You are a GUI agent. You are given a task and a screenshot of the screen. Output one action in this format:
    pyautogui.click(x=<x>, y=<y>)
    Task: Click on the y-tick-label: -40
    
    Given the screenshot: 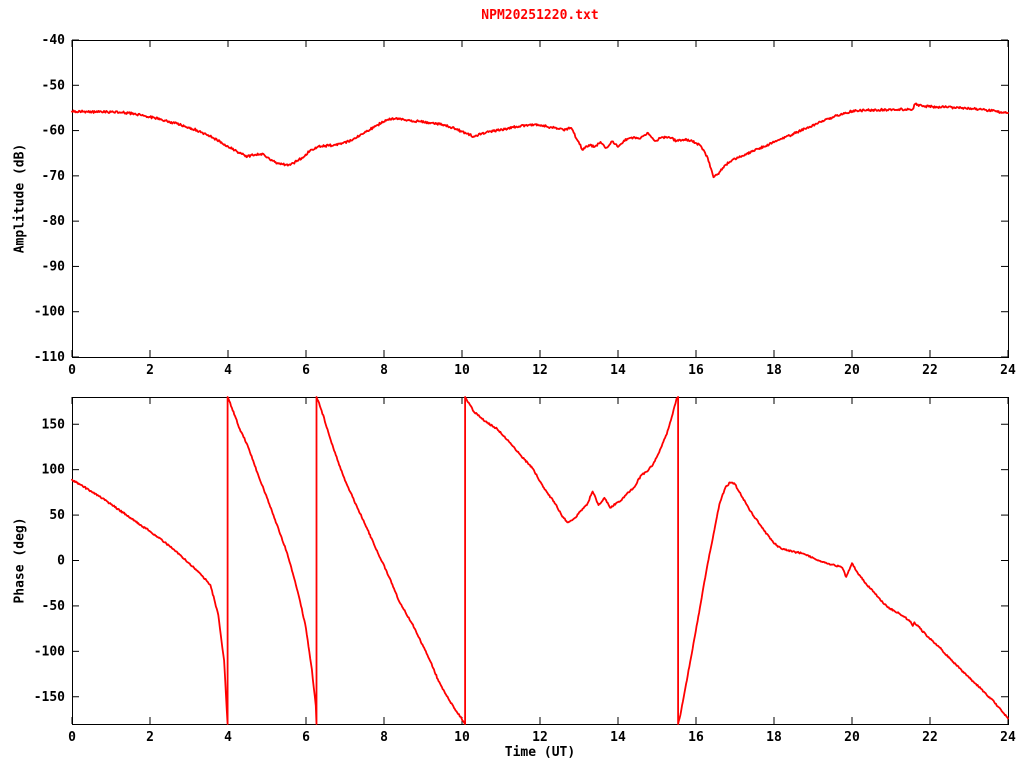 What is the action you would take?
    pyautogui.click(x=54, y=40)
    